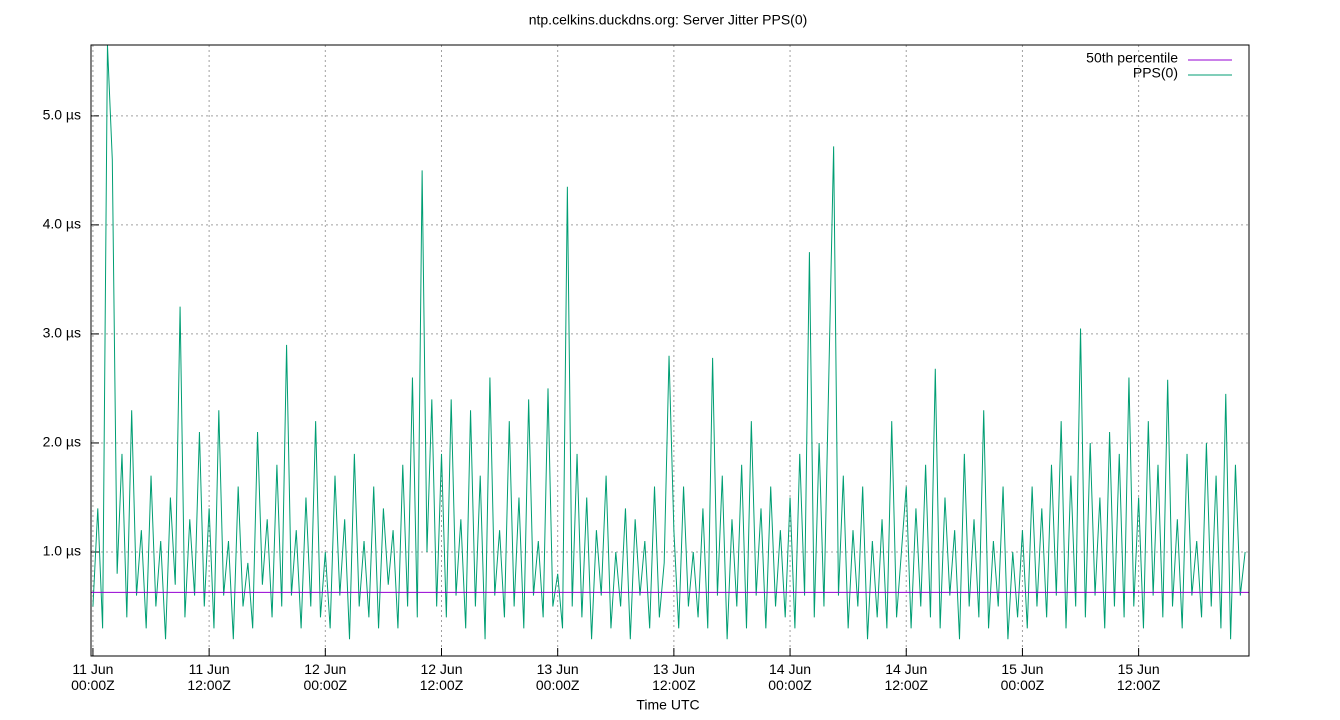  What do you see at coordinates (62, 333) in the screenshot?
I see `y-tick-label: 3.0 µs` at bounding box center [62, 333].